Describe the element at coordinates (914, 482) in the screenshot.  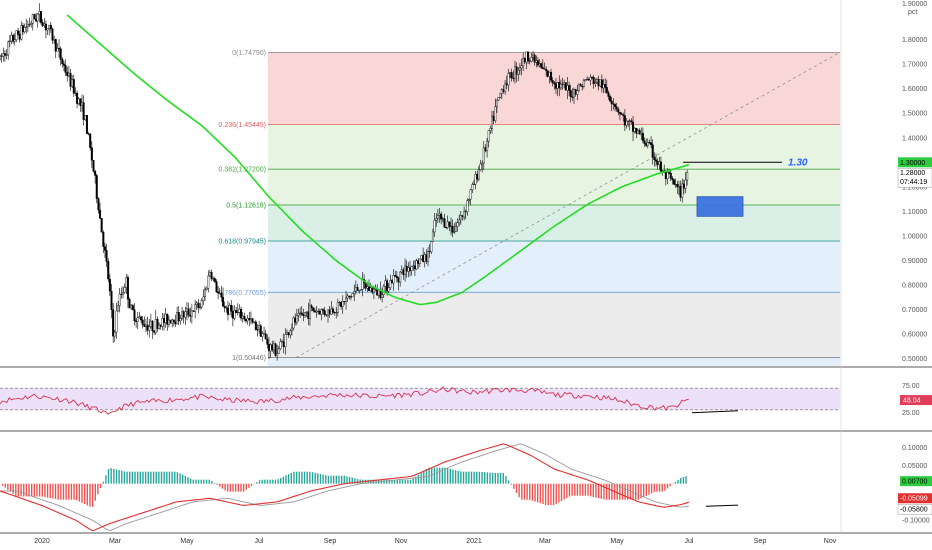
I see `macd-hist-value: 0.00700` at that location.